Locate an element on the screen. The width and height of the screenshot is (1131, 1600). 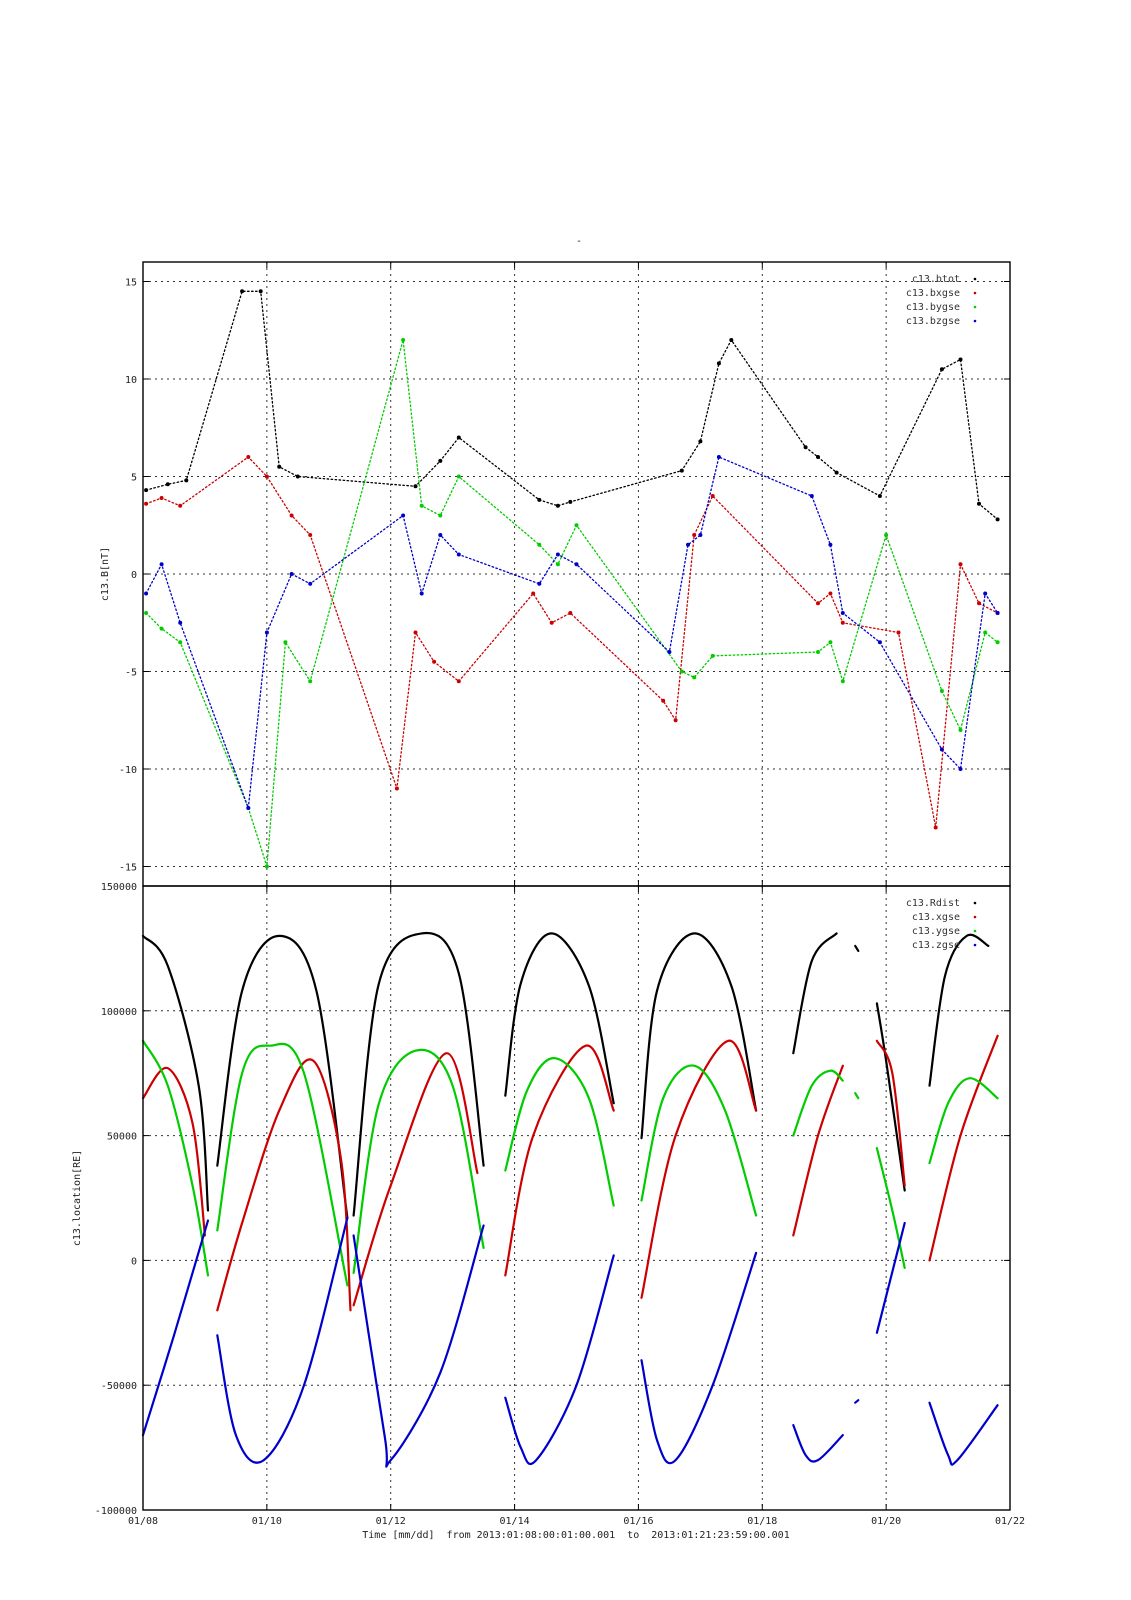
legend-label: c13.Rdist is located at coordinates (933, 903).